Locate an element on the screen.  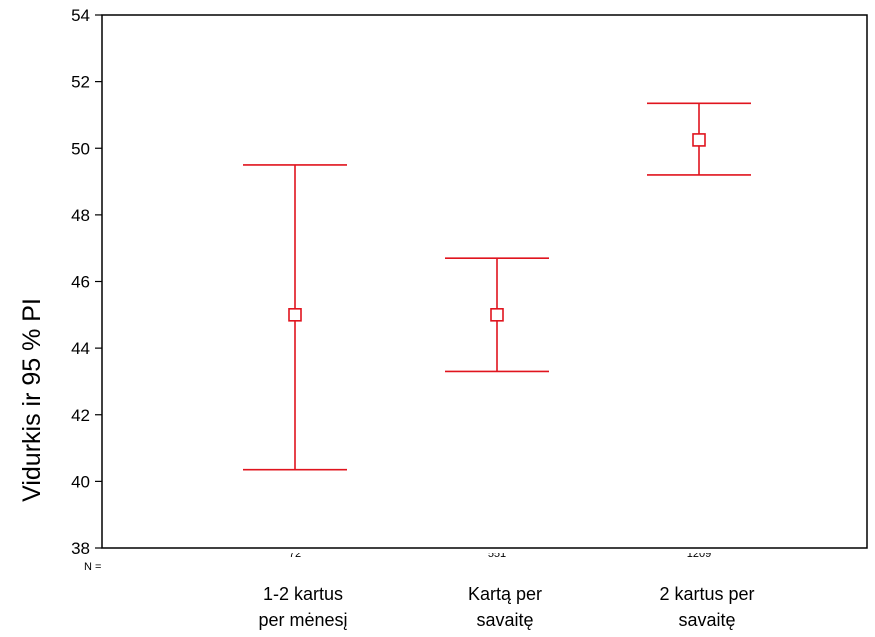
y-tick-label: 38 is located at coordinates (80, 548).